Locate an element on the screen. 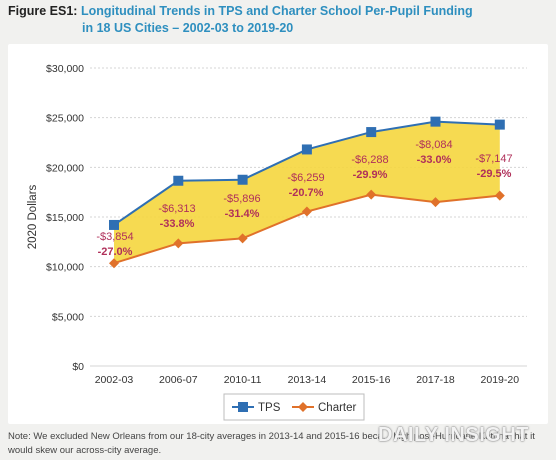 The width and height of the screenshot is (556, 460). y-axis-label: 2020 Dollars is located at coordinates (33, 216).